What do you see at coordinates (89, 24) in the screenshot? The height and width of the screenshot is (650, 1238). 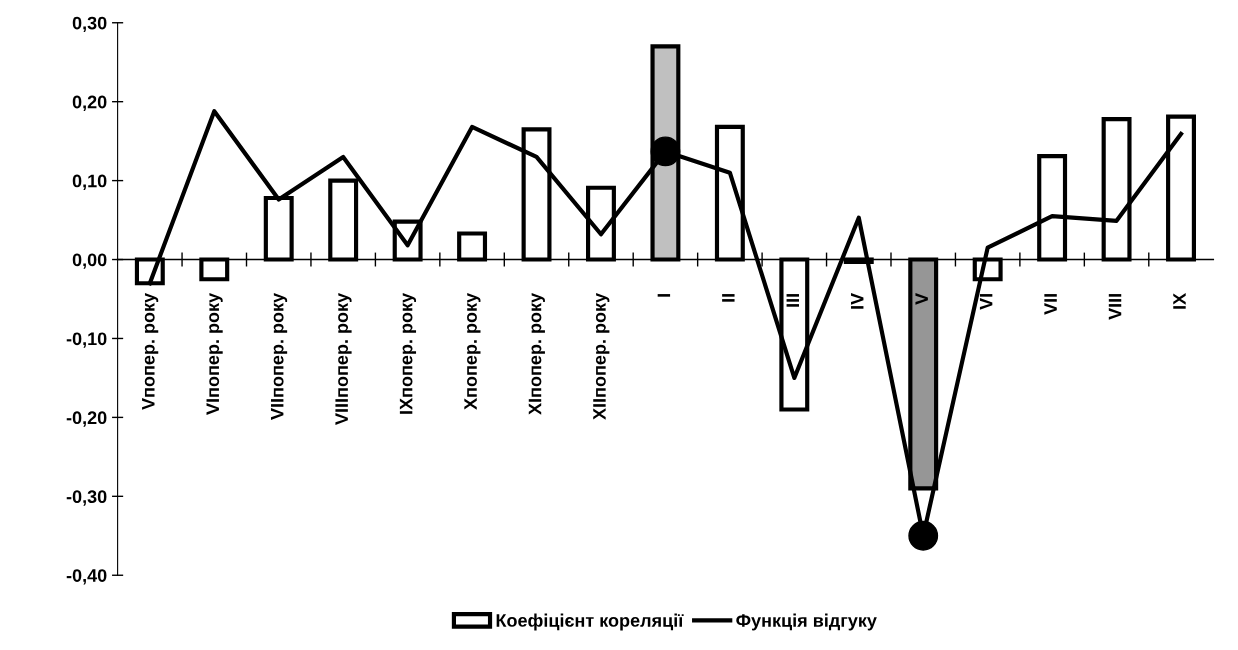 I see `y-tick-label: 0,30` at bounding box center [89, 24].